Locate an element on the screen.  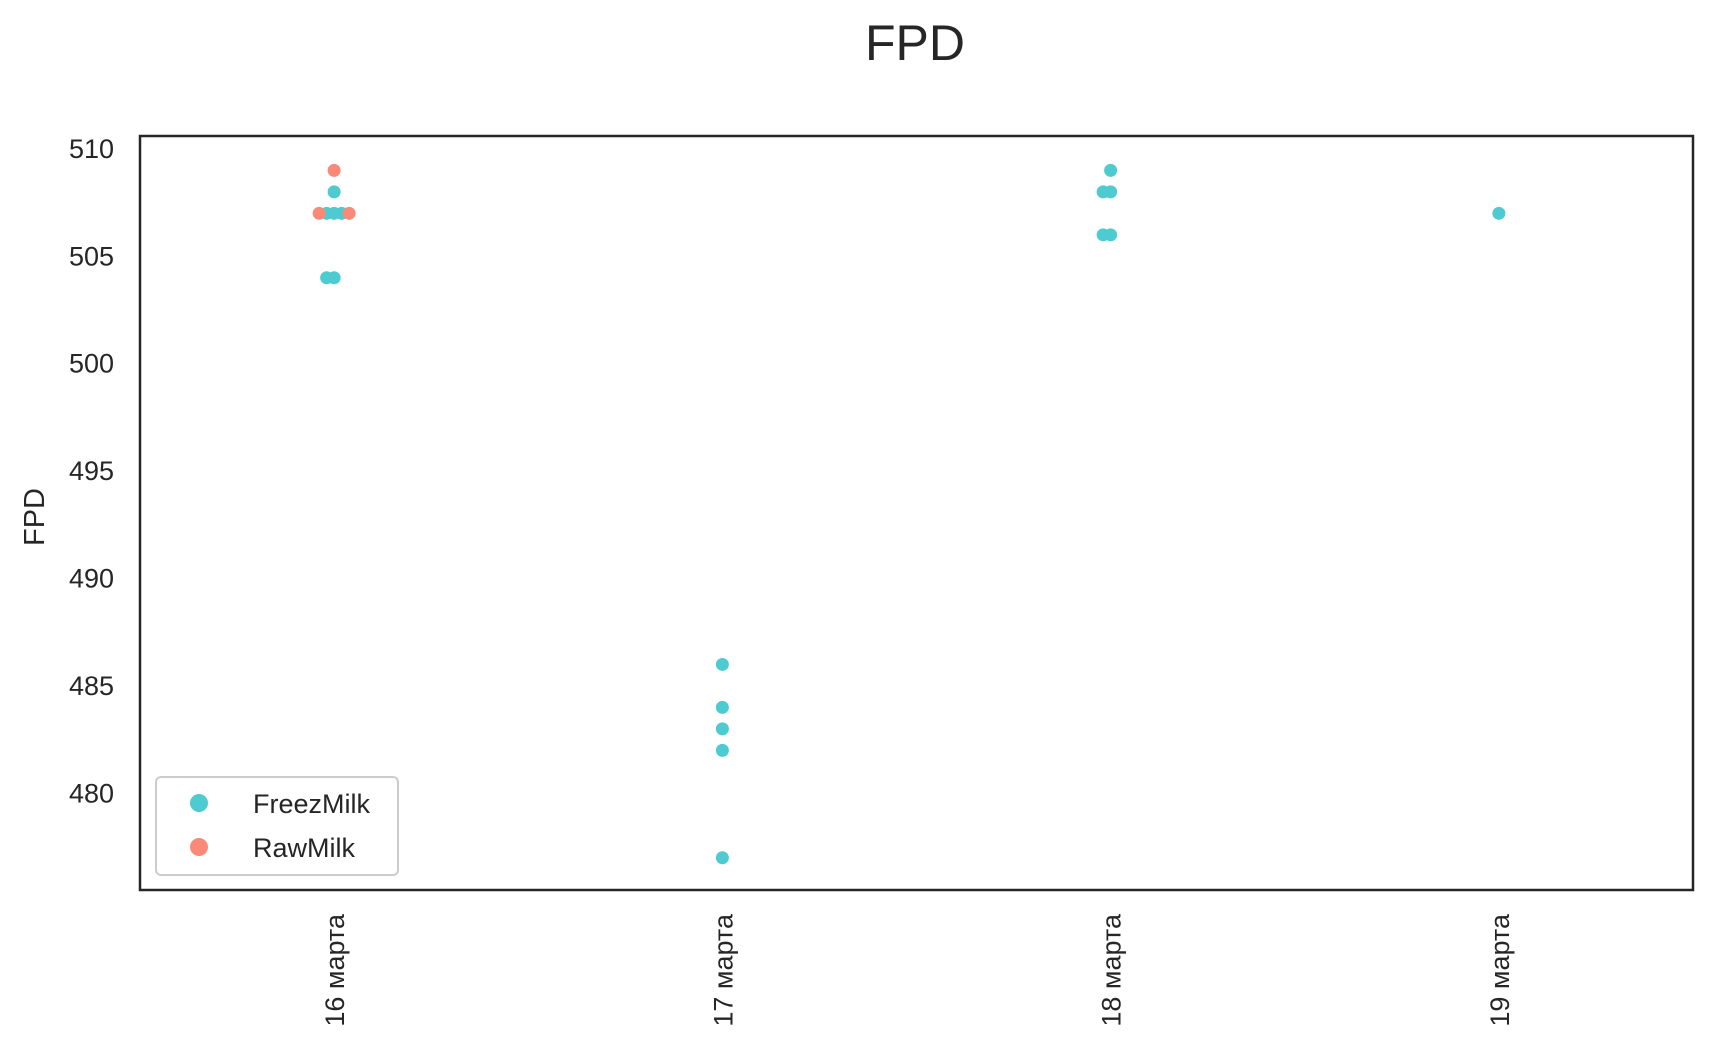
y-tick-label: 490 is located at coordinates (91, 579).